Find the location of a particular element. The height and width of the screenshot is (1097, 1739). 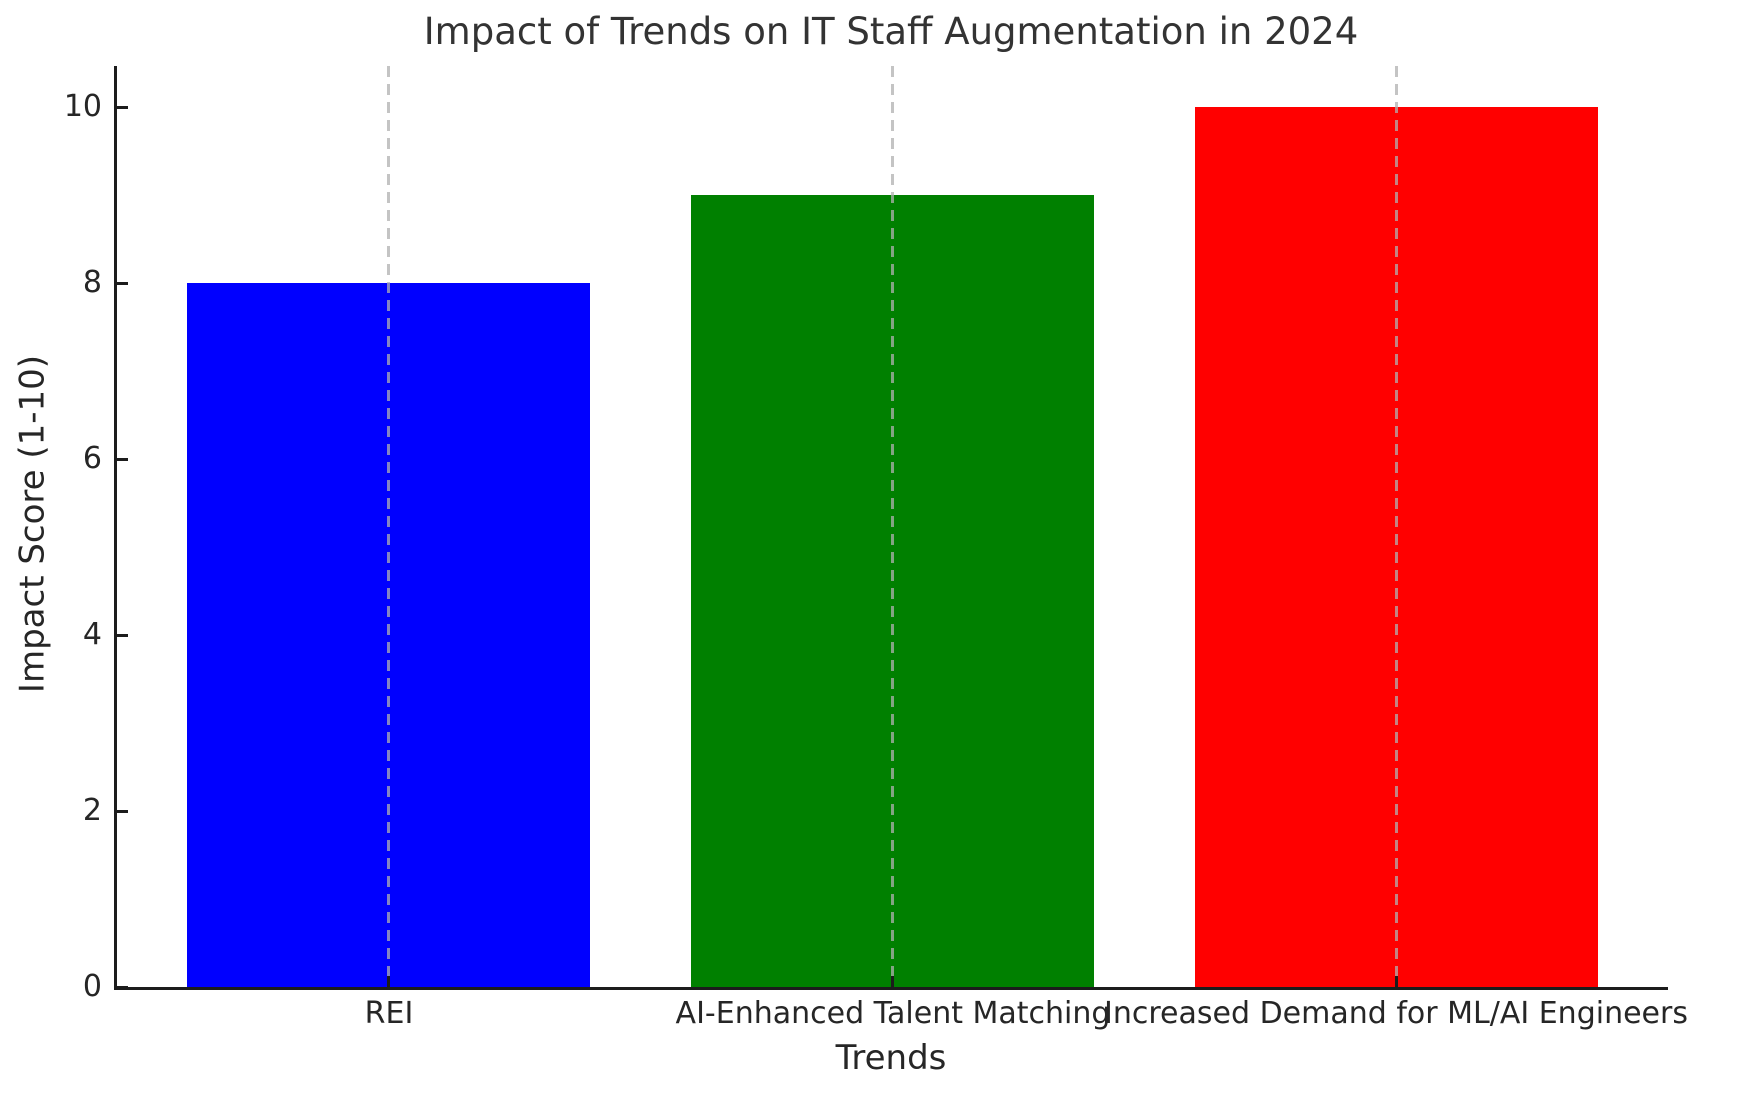

x-tick-label: REI is located at coordinates (389, 1013).